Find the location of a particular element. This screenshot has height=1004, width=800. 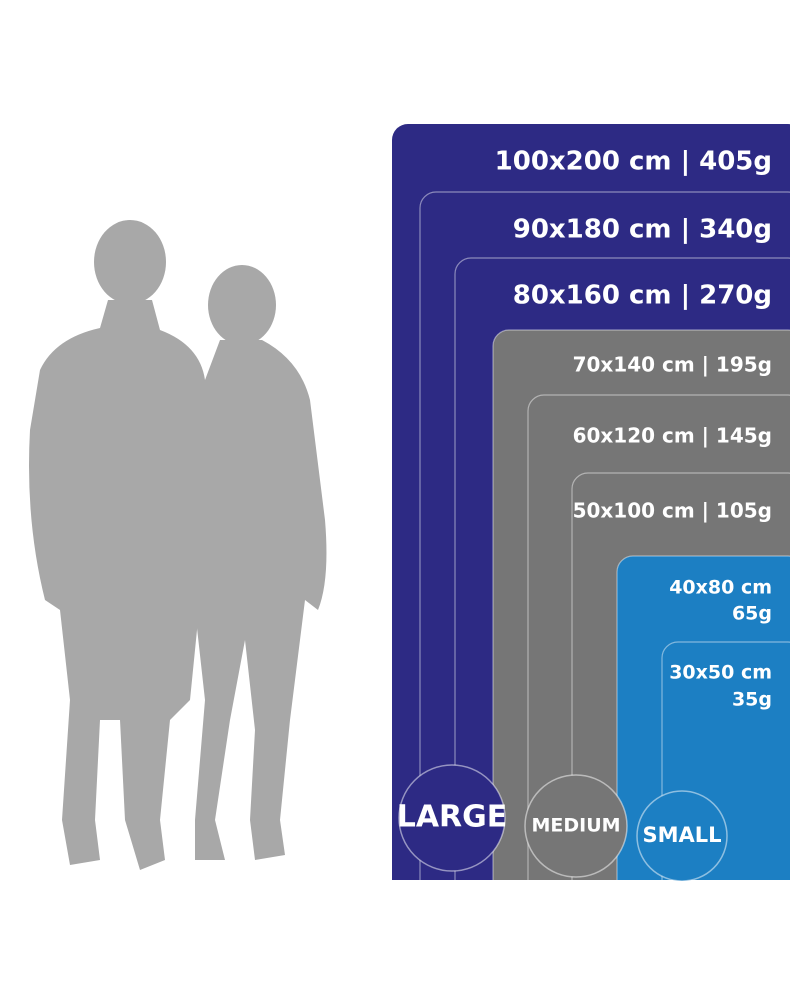

size-label: 60x120 cm | 145g is located at coordinates (672, 436).